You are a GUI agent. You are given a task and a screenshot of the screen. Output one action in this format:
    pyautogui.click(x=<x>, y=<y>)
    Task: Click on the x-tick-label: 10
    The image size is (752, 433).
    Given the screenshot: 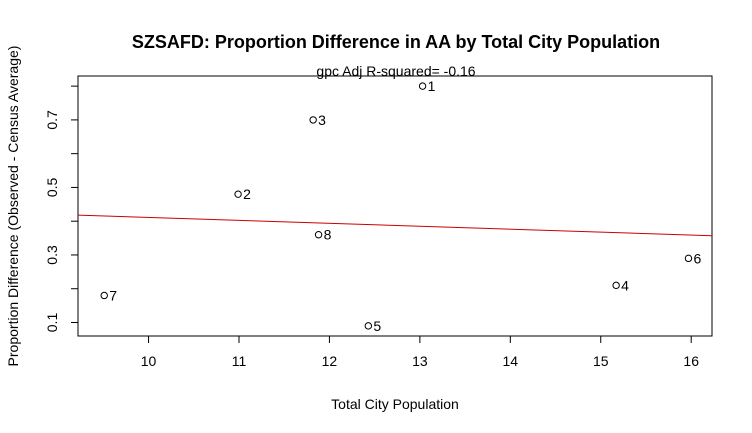 What is the action you would take?
    pyautogui.click(x=149, y=361)
    